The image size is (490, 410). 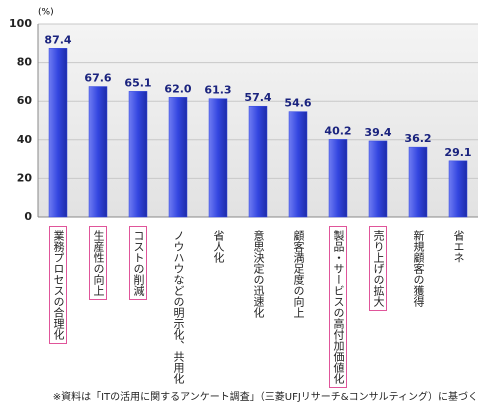 I want to click on x-tick-label: 省エネ, so click(x=458, y=246).